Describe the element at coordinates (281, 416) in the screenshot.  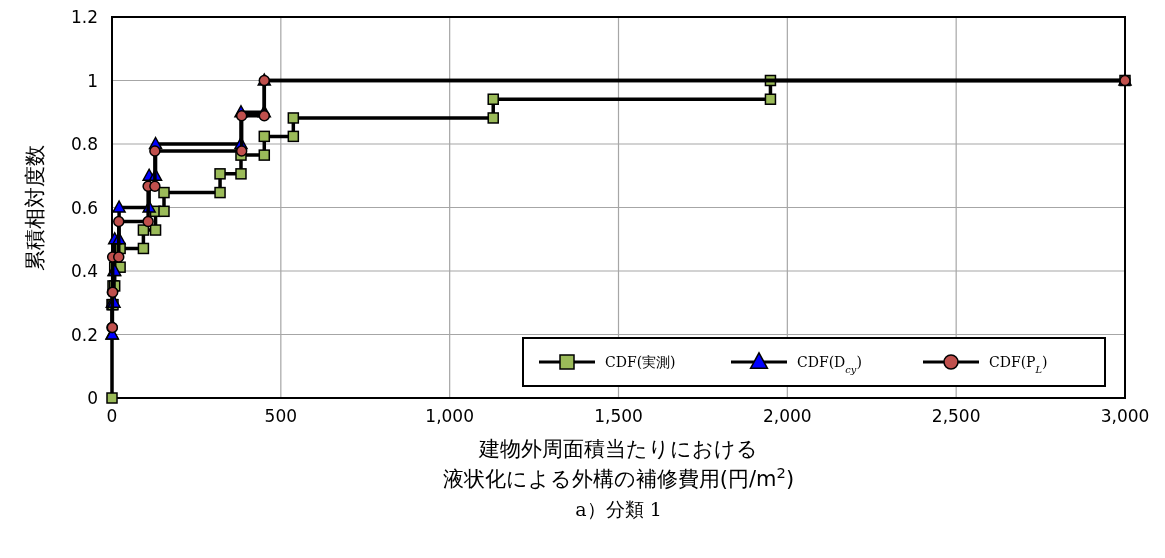
I see `x-tick-label: 500` at that location.